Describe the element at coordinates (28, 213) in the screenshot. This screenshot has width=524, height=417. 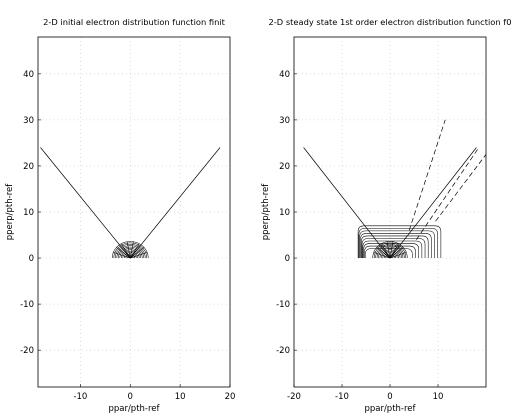
I see `left-y-tick-label: 10` at that location.